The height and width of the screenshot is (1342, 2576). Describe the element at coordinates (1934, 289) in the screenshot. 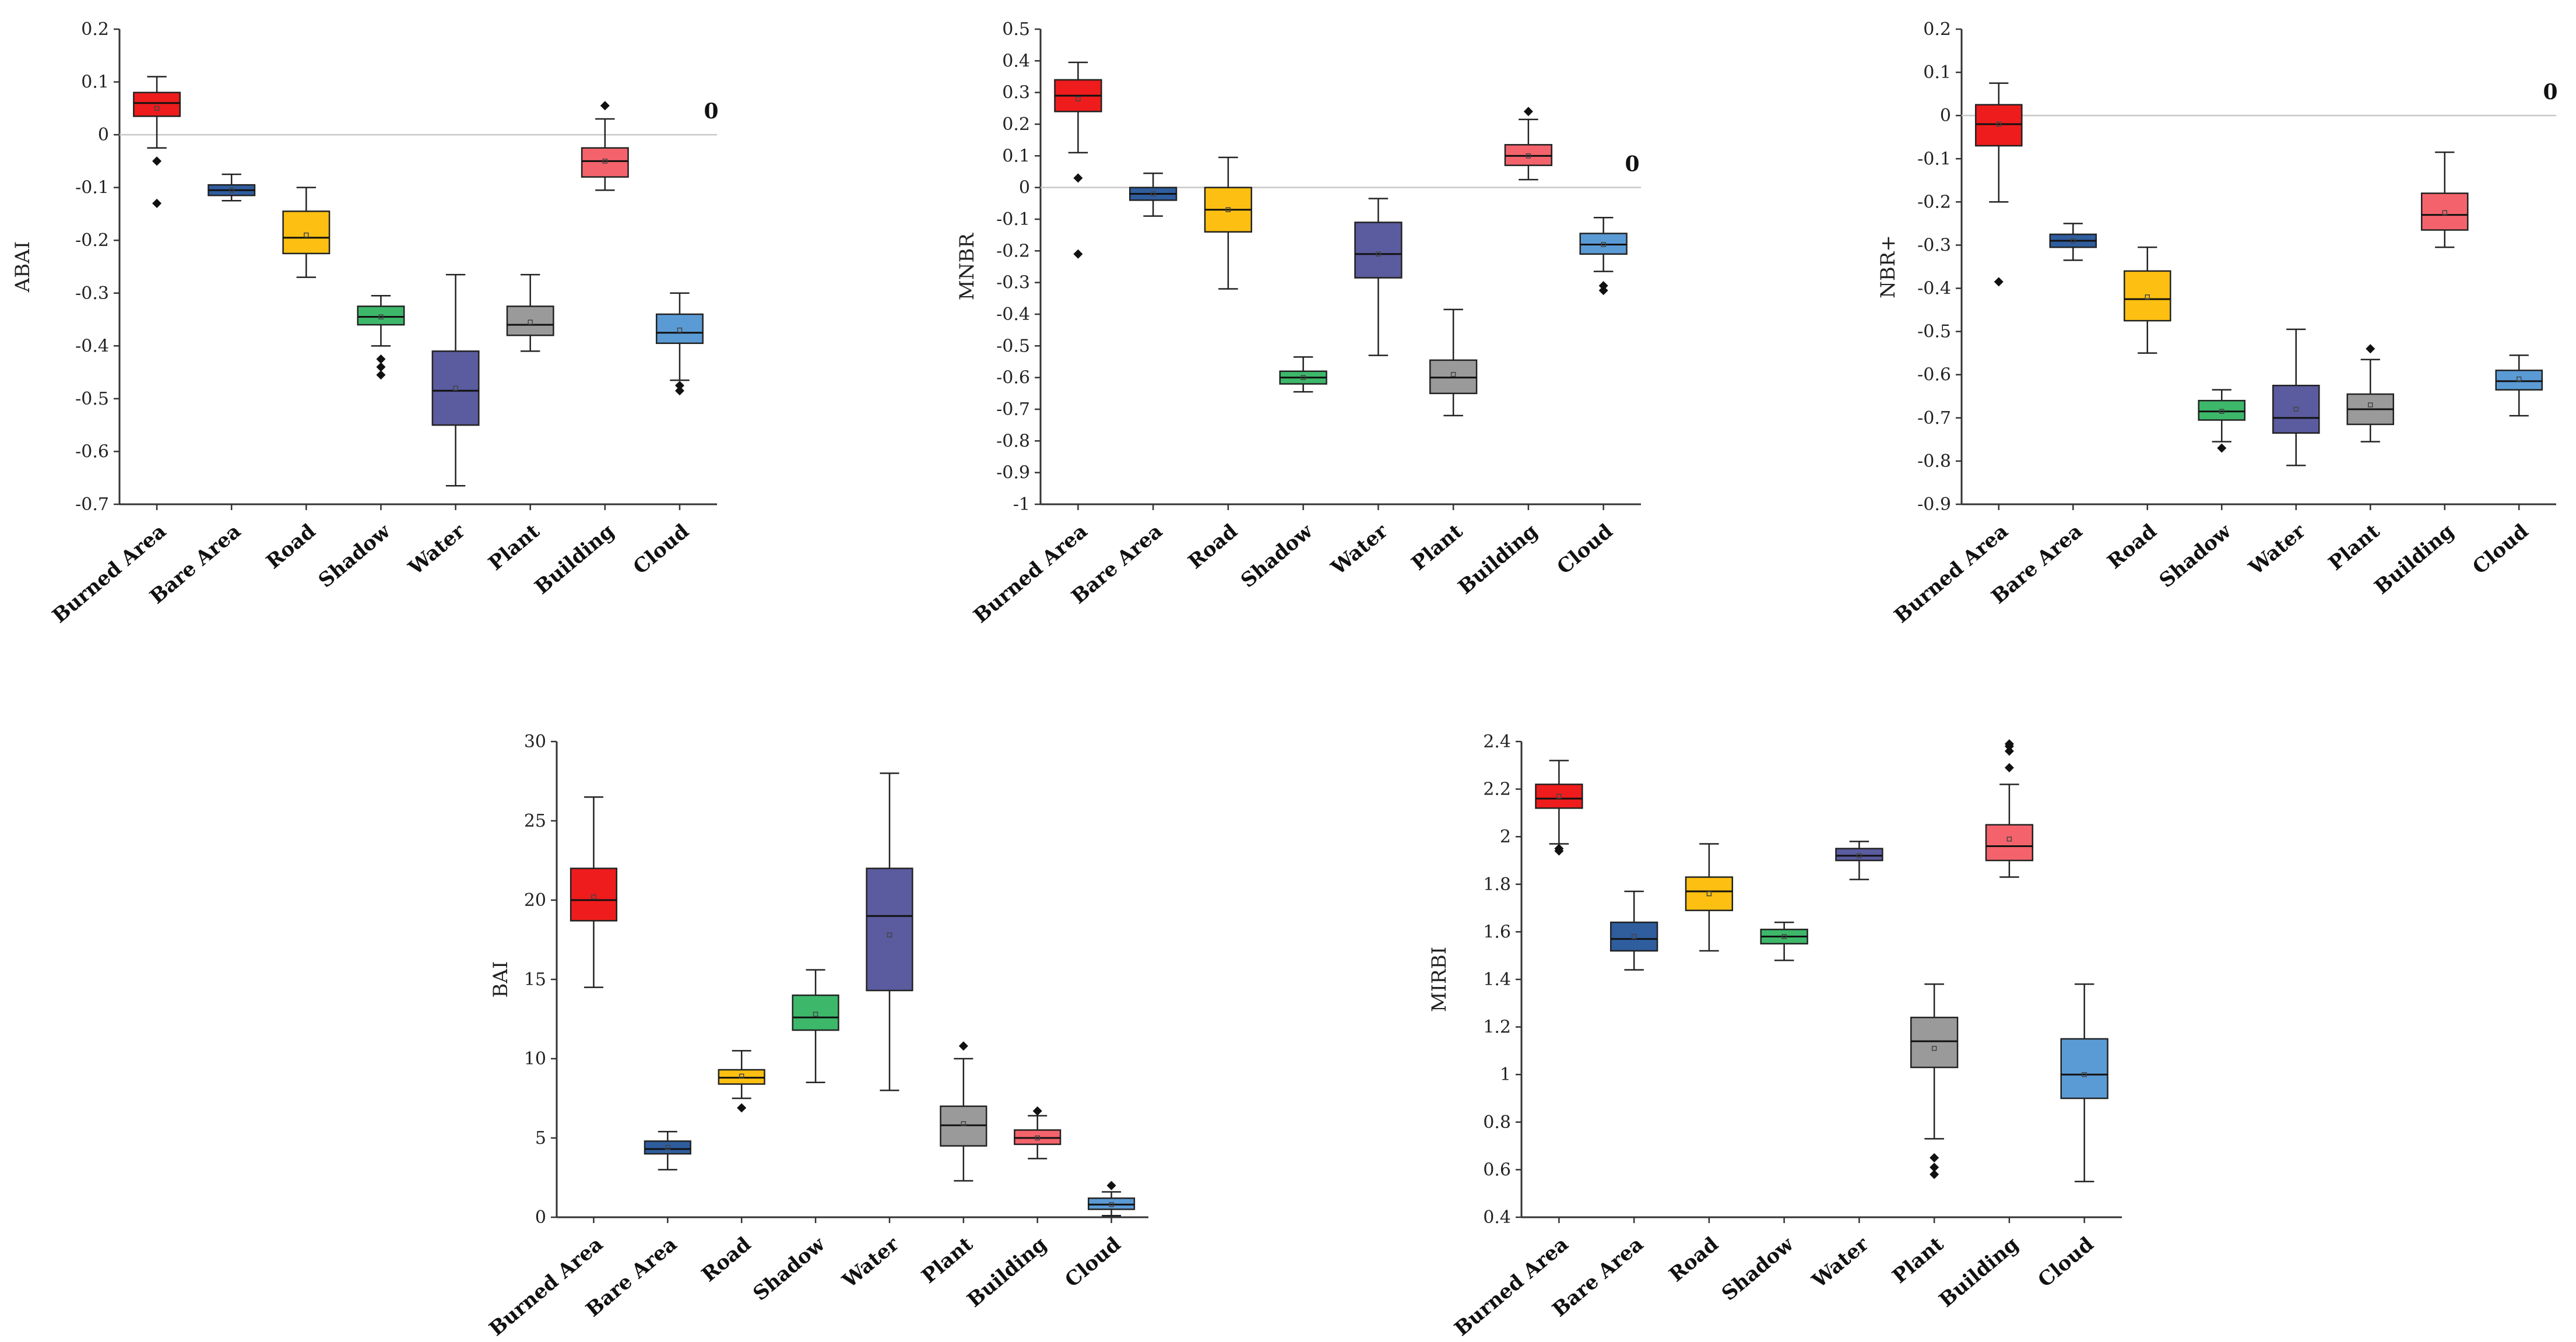

I see `y-tick-label: -0.4` at that location.